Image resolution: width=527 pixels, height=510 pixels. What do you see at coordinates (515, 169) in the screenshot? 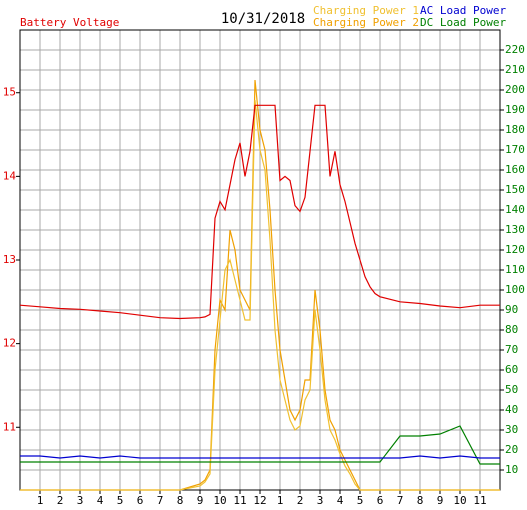
I see `y2-tick-label: 160` at bounding box center [515, 169].